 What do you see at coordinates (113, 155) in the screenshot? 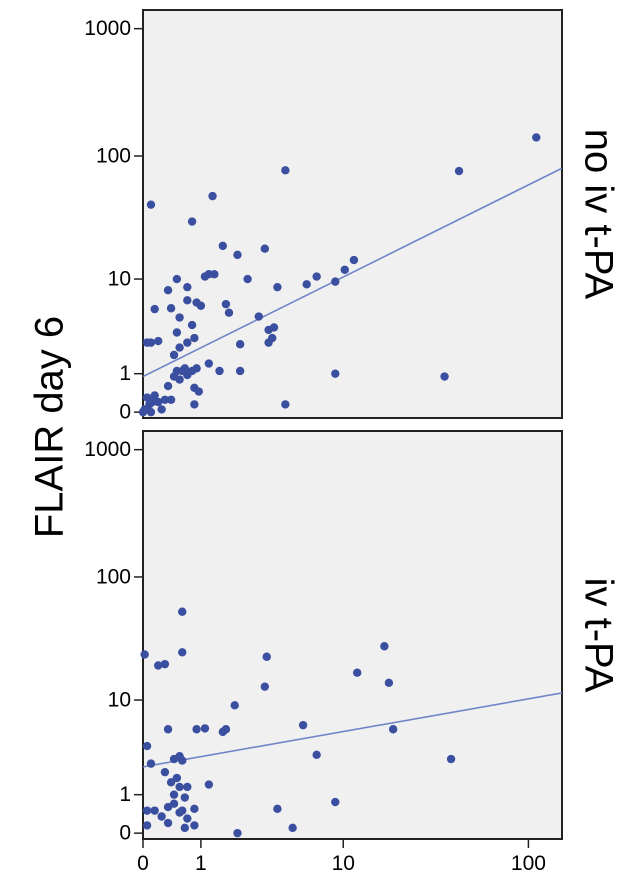
I see `y-tick-label: 100` at bounding box center [113, 155].